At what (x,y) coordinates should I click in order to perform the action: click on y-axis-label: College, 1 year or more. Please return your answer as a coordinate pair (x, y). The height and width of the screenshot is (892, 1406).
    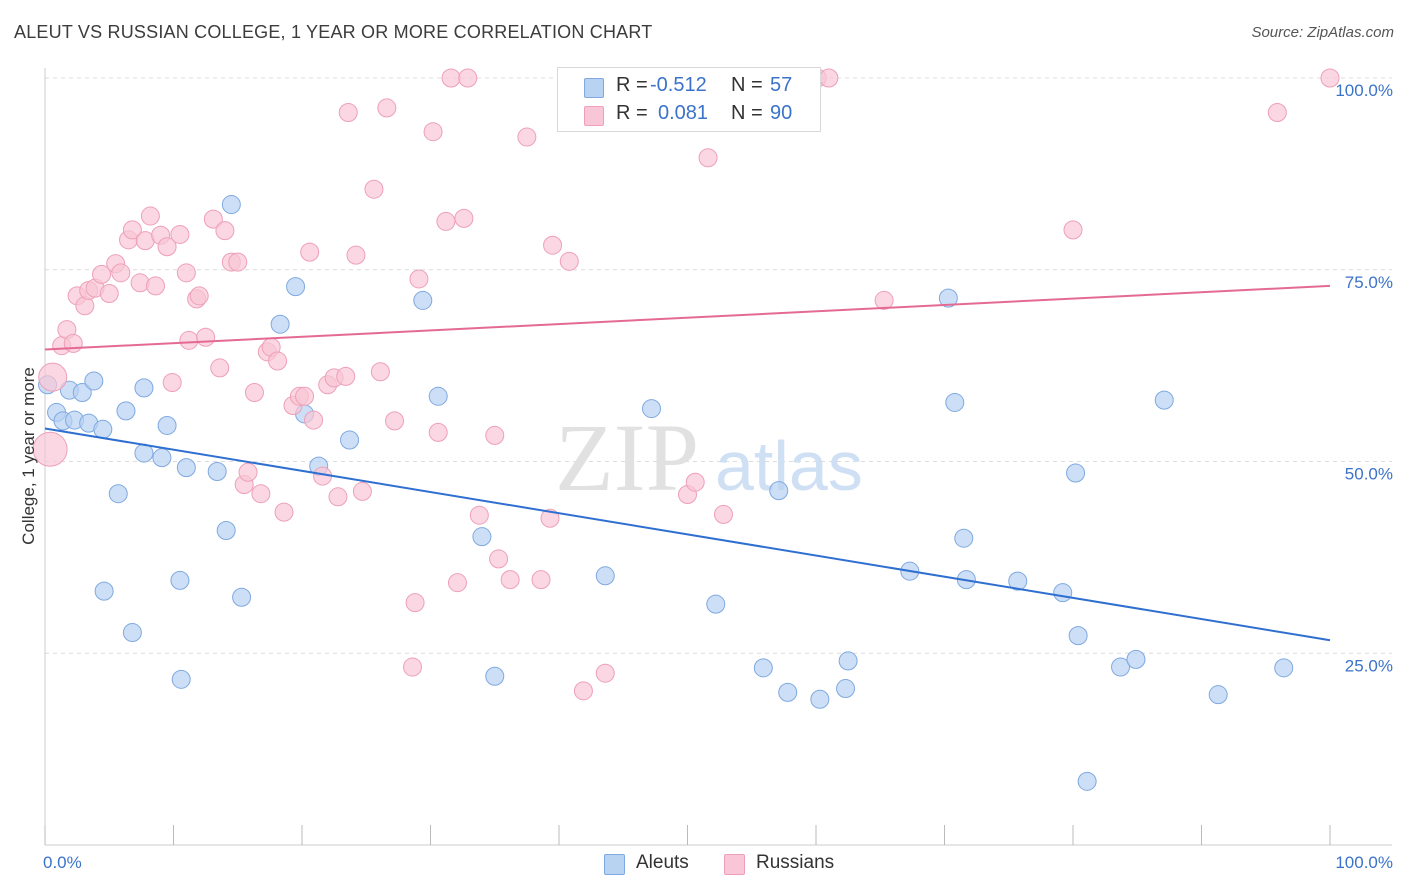
    Looking at the image, I should click on (28, 456).